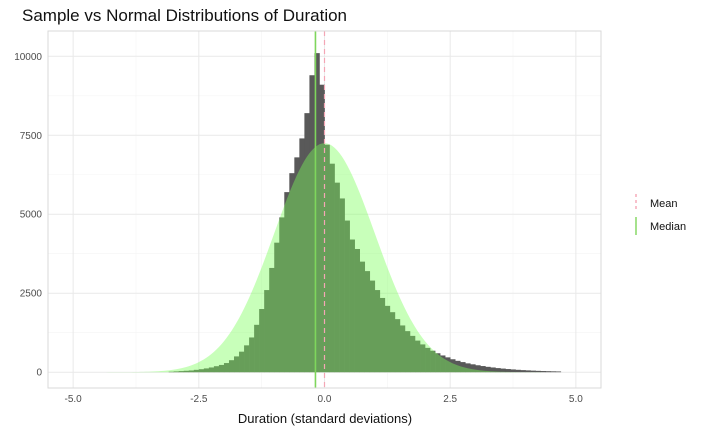 Image resolution: width=704 pixels, height=434 pixels. I want to click on reference-lines, so click(320, 209).